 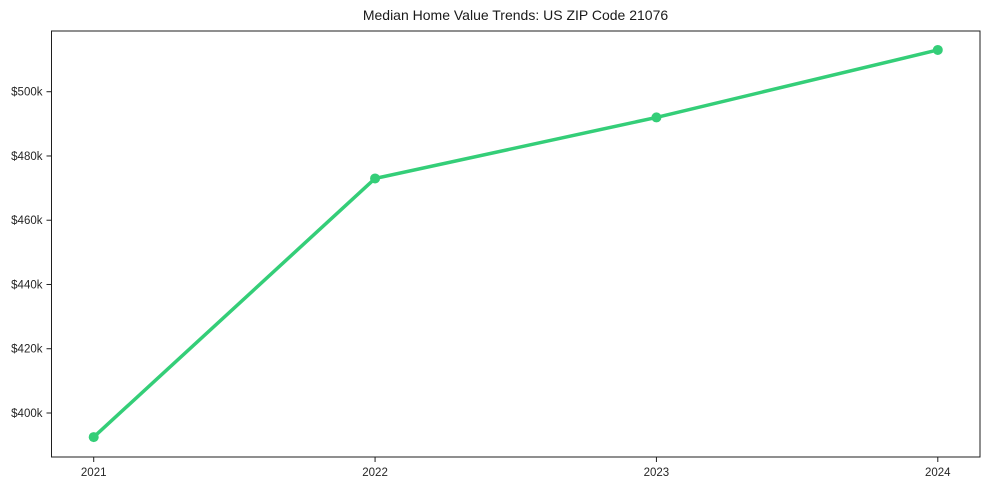 What do you see at coordinates (27, 93) in the screenshot?
I see `y-axis-tick-label: $500k` at bounding box center [27, 93].